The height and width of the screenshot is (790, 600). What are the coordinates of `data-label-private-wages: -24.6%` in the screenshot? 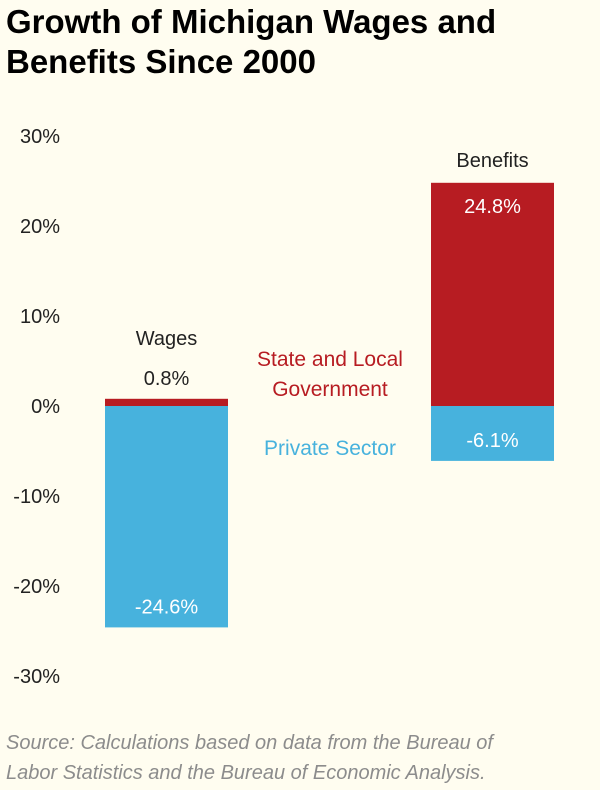 It's located at (167, 607).